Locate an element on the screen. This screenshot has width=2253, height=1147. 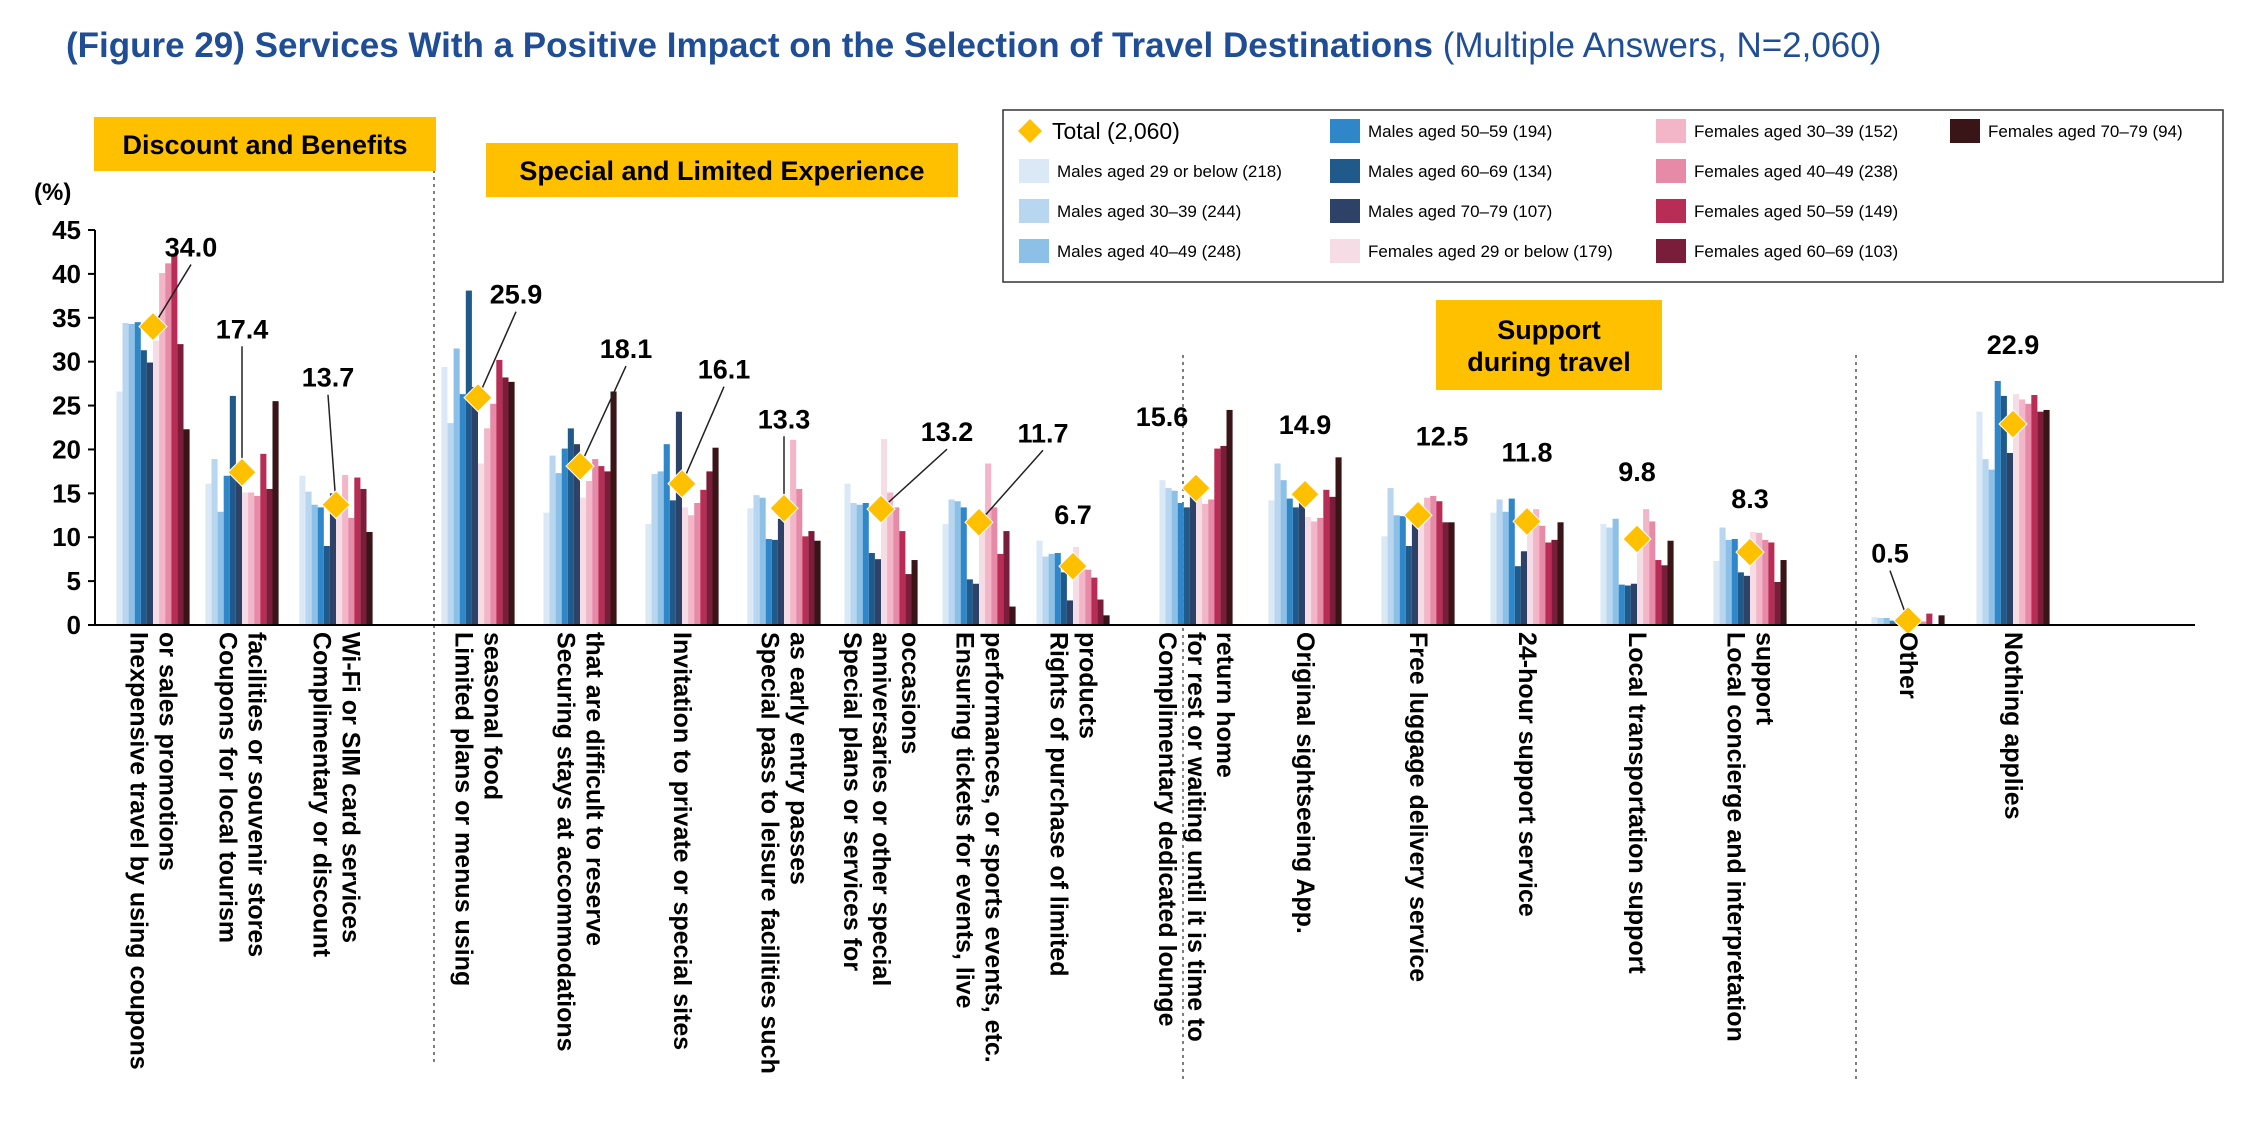
category-label: Inexpensive travel by using coupons is located at coordinates (139, 851).